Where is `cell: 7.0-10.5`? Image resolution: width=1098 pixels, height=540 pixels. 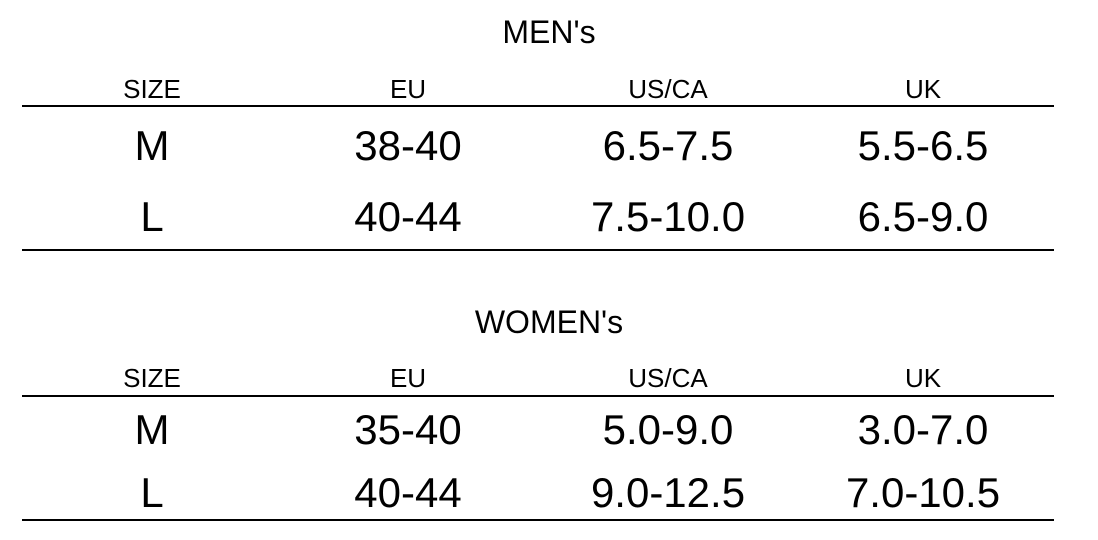 cell: 7.0-10.5 is located at coordinates (923, 492).